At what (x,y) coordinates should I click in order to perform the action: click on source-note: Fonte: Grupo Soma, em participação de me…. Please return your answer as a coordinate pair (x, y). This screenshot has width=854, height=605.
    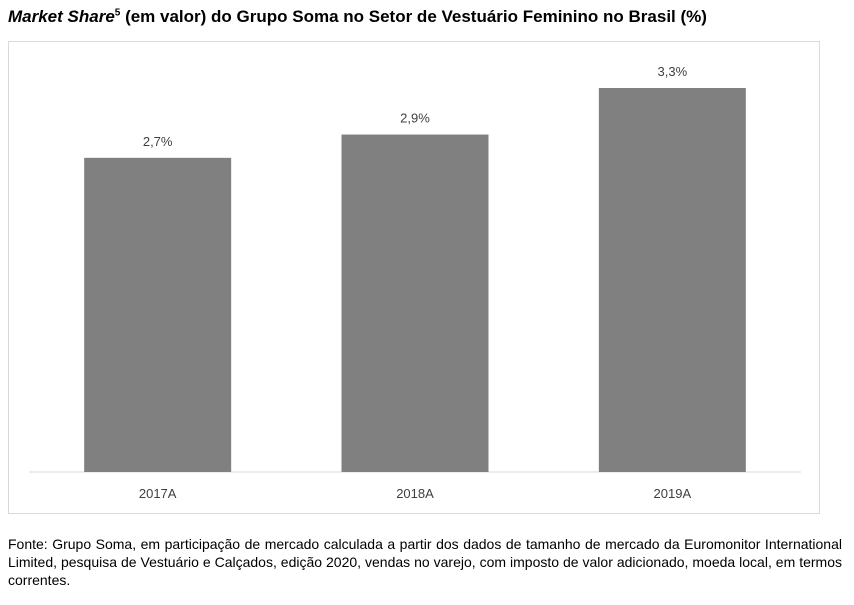
    Looking at the image, I should click on (425, 562).